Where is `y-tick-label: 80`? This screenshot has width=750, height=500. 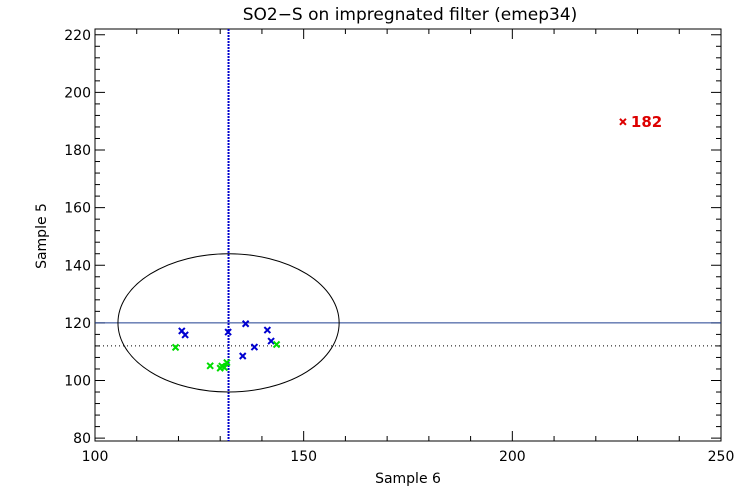
y-tick-label: 80 is located at coordinates (82, 439).